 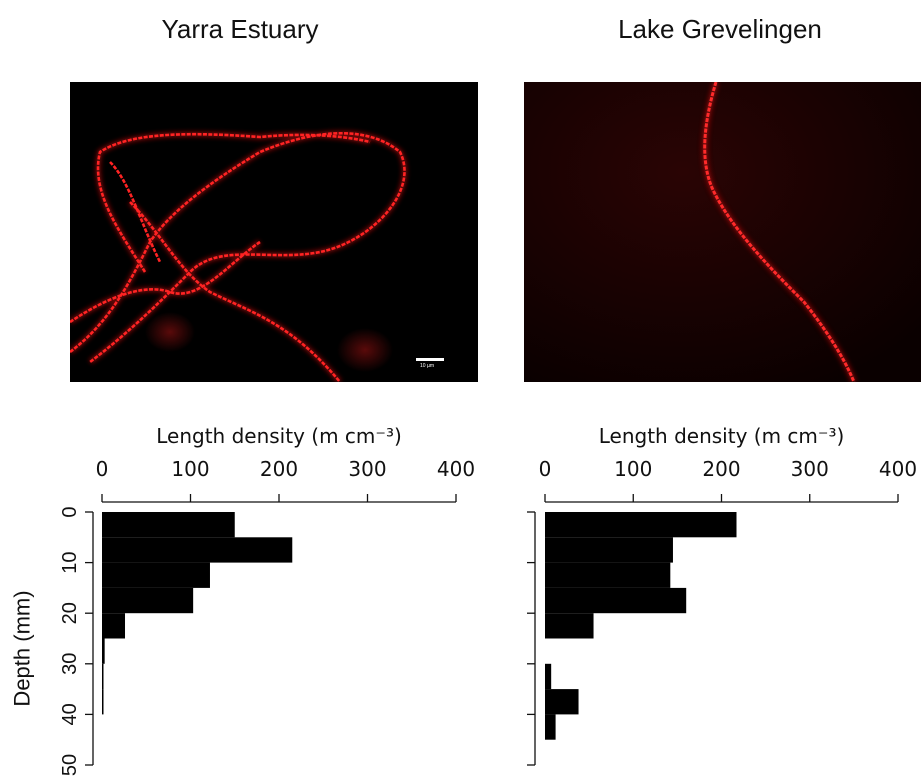 I want to click on y-tick-label: 0, so click(x=70, y=511).